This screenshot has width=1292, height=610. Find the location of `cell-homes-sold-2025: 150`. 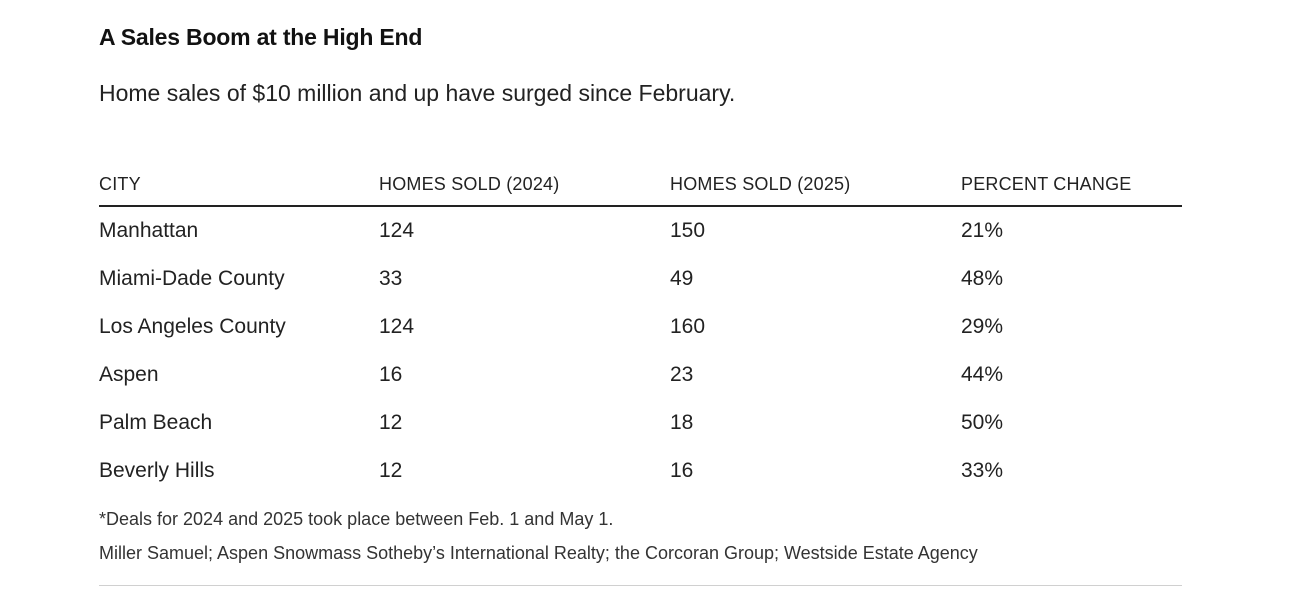

cell-homes-sold-2025: 150 is located at coordinates (688, 230).